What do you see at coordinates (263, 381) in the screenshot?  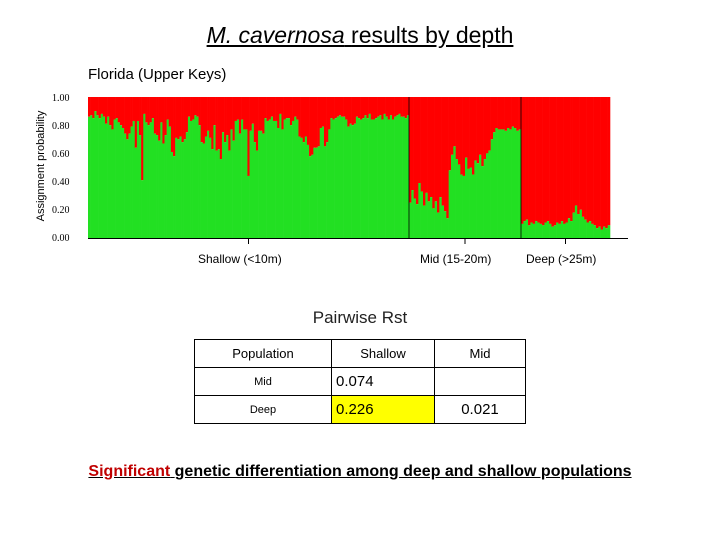 I see `row-label: Mid` at bounding box center [263, 381].